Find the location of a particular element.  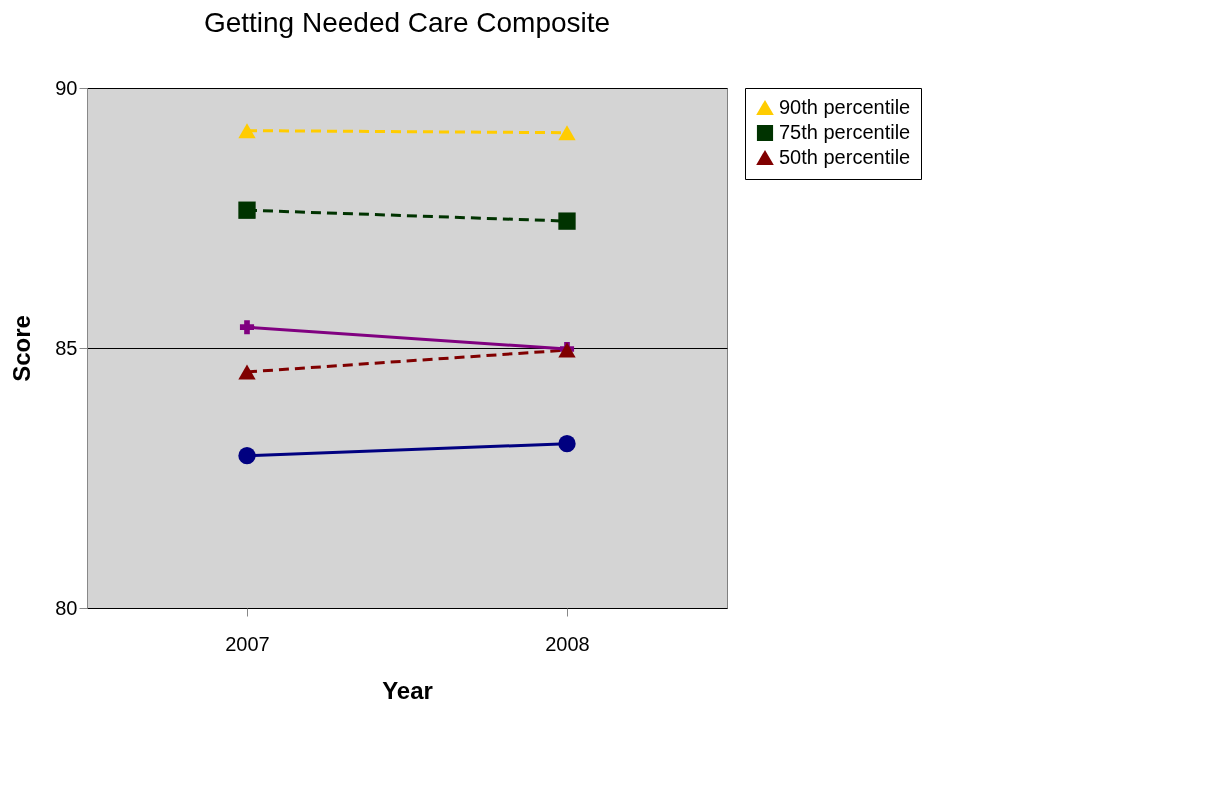

legend-label: 50th percentile is located at coordinates (845, 157).